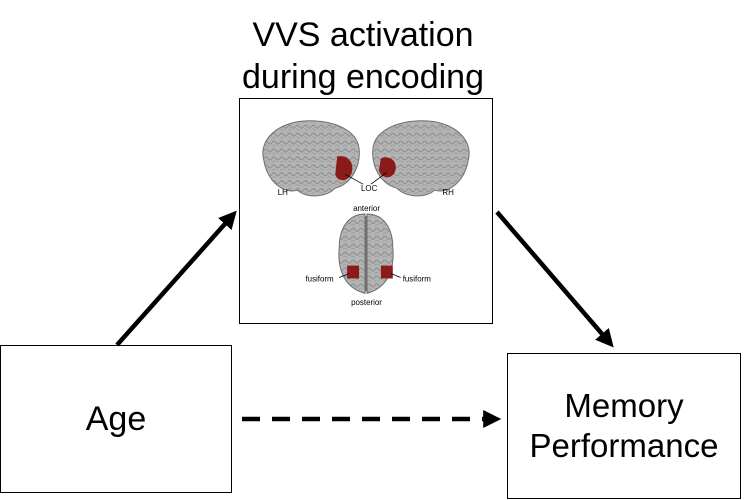 Image resolution: width=748 pixels, height=500 pixels. What do you see at coordinates (369, 188) in the screenshot?
I see `loc-label: LOC` at bounding box center [369, 188].